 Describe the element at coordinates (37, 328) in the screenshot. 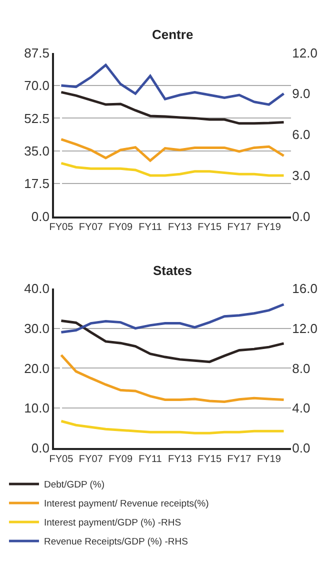

I see `y-tick-label: 30.0` at that location.